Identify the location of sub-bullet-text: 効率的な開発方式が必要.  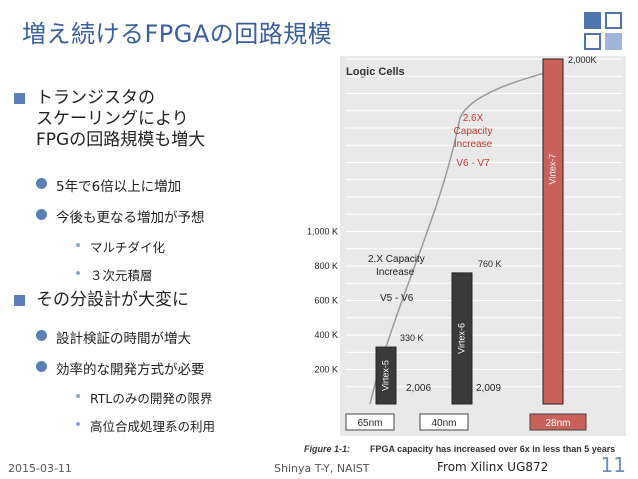
(130, 370).